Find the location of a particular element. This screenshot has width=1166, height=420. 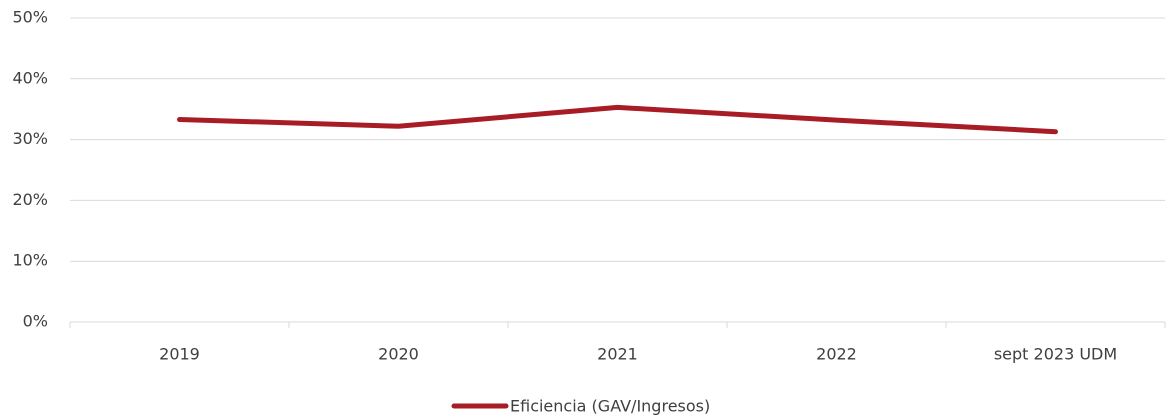

y-tick-label: 10% is located at coordinates (30, 260).